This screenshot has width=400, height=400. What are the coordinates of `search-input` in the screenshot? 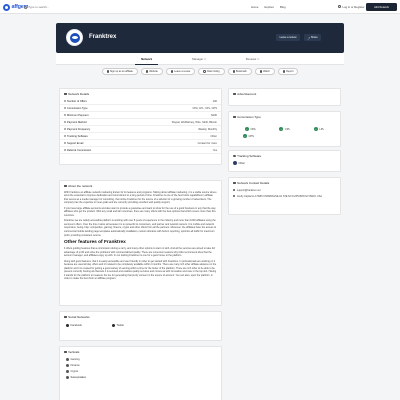 It's located at (48, 7).